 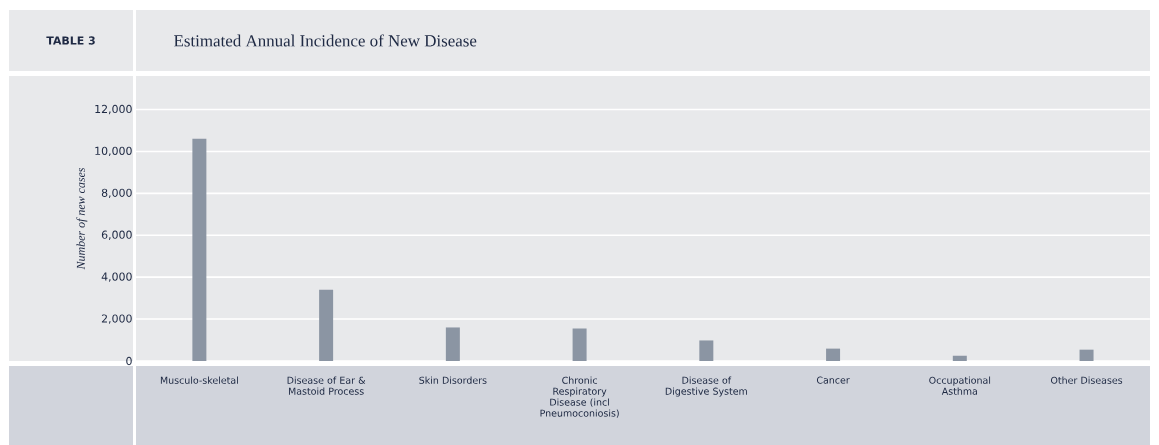 I want to click on y-tick-label: 8,000, so click(x=116, y=193).